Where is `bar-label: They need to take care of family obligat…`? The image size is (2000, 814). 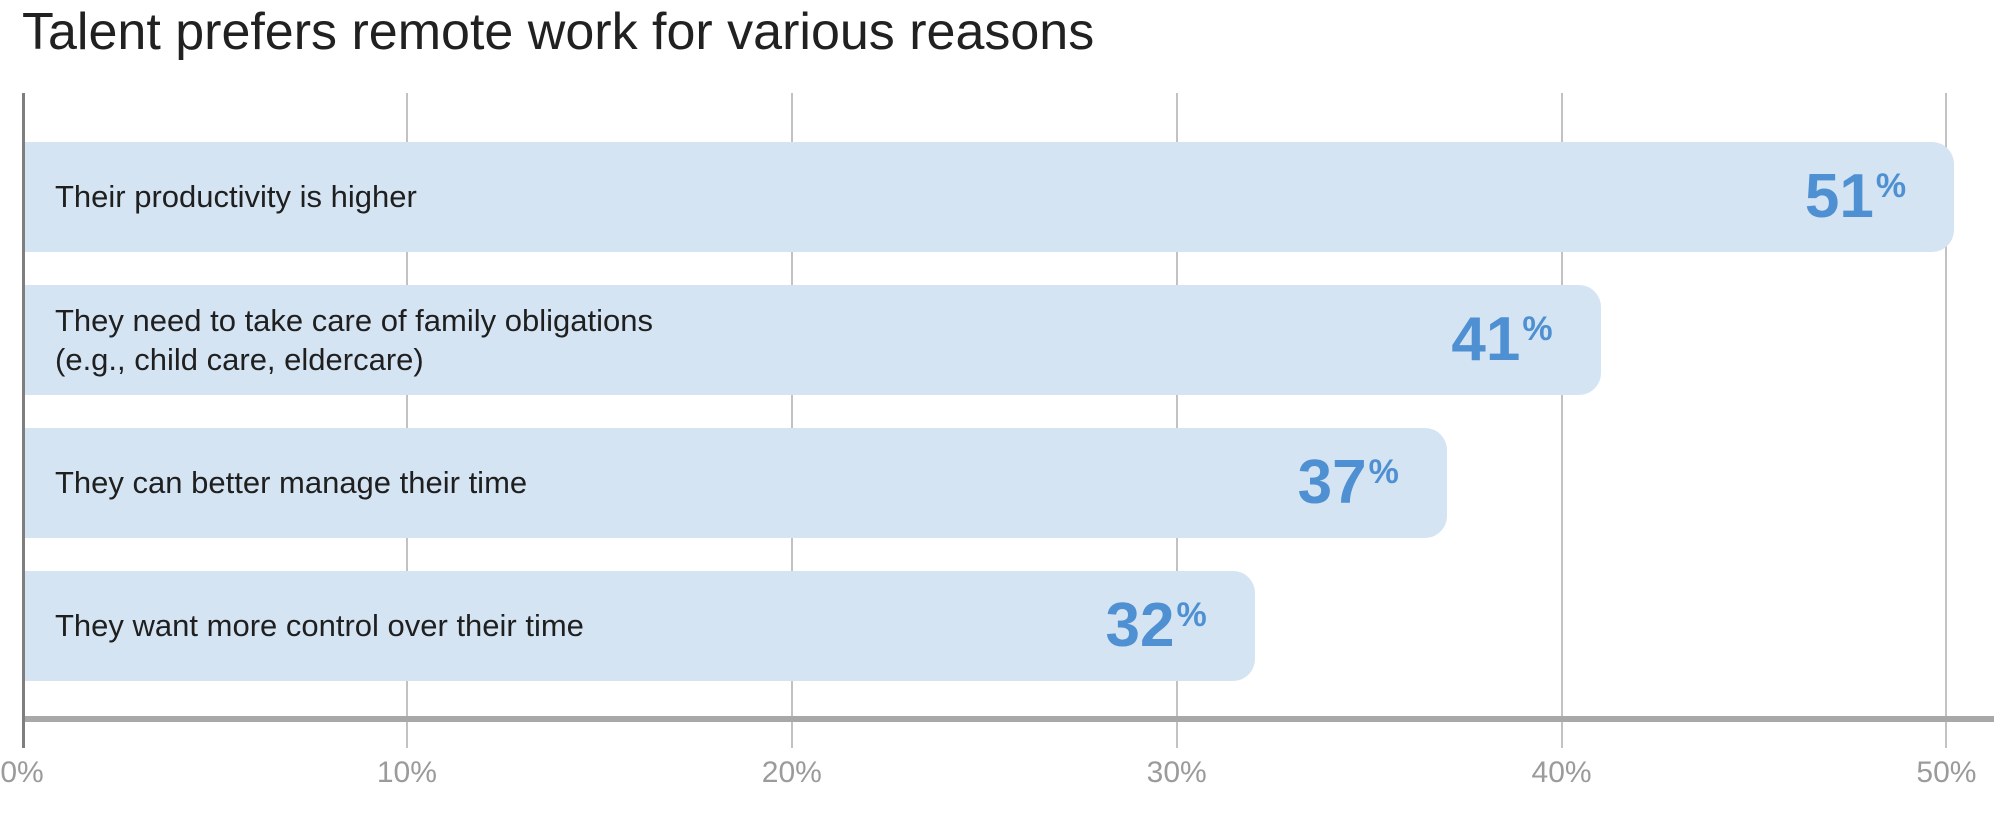
bar-label: They need to take care of family obligat… is located at coordinates (354, 339).